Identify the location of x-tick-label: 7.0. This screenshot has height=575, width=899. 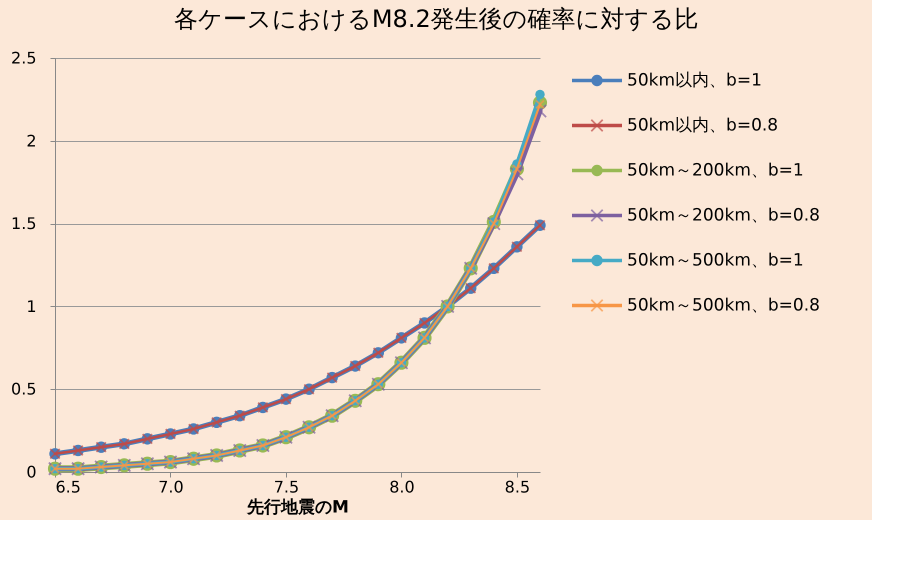
(171, 487).